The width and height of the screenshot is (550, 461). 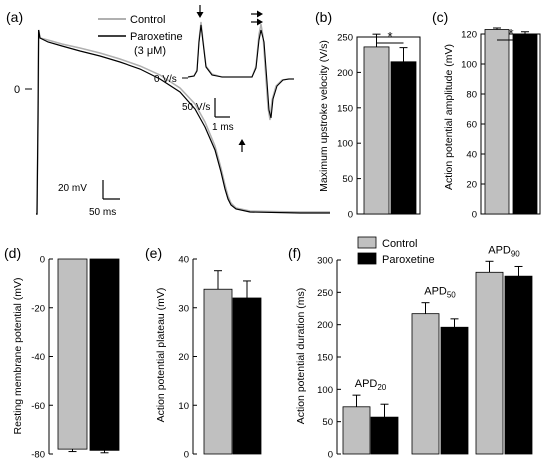 I want to click on inset-zero-label: 0 V/s, so click(x=165, y=79).